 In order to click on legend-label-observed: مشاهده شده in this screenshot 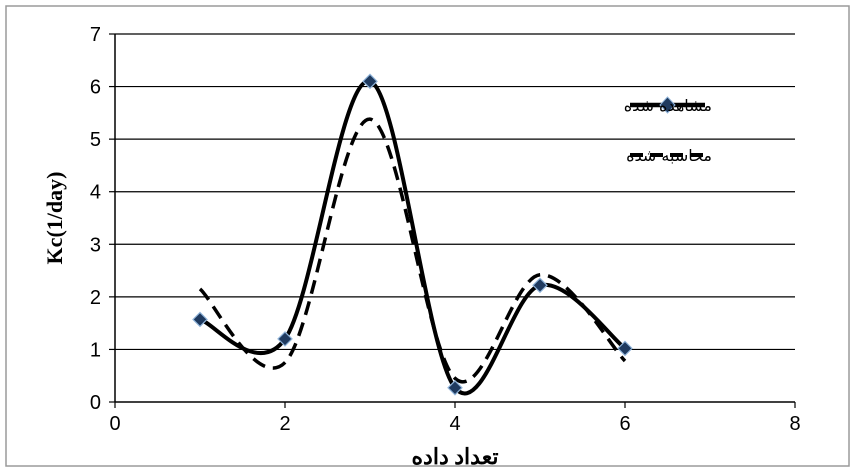, I will do `click(668, 105)`.